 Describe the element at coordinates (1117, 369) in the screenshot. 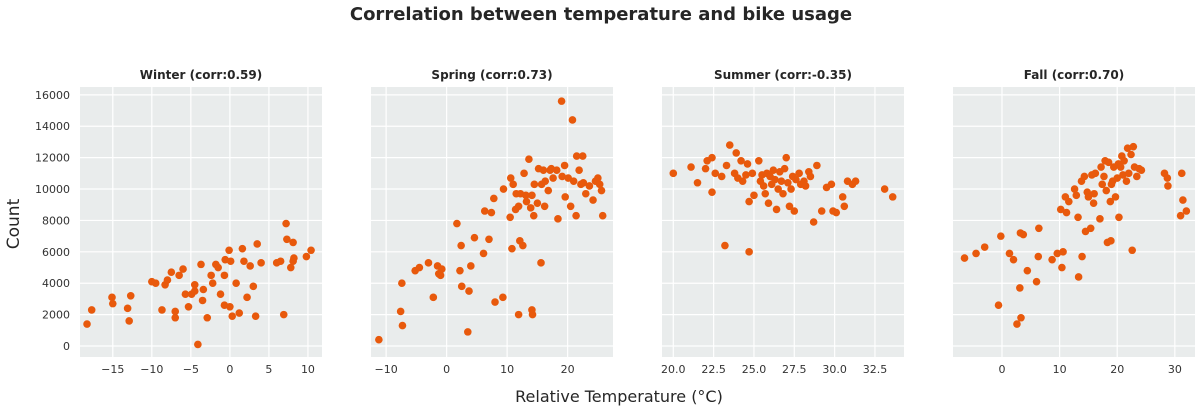

I see `x-tick-label: 20` at that location.